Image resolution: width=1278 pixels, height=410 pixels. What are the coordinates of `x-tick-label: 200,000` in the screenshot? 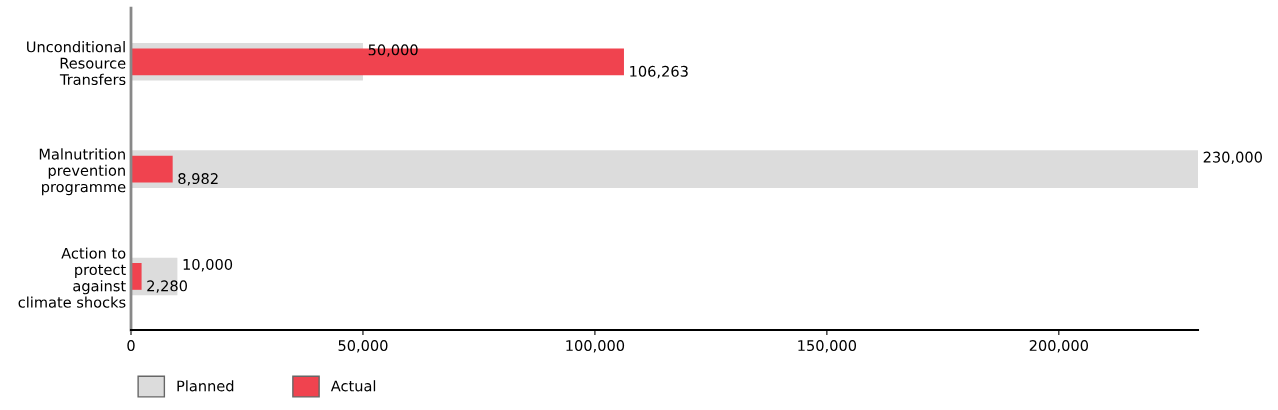 It's located at (1059, 346).